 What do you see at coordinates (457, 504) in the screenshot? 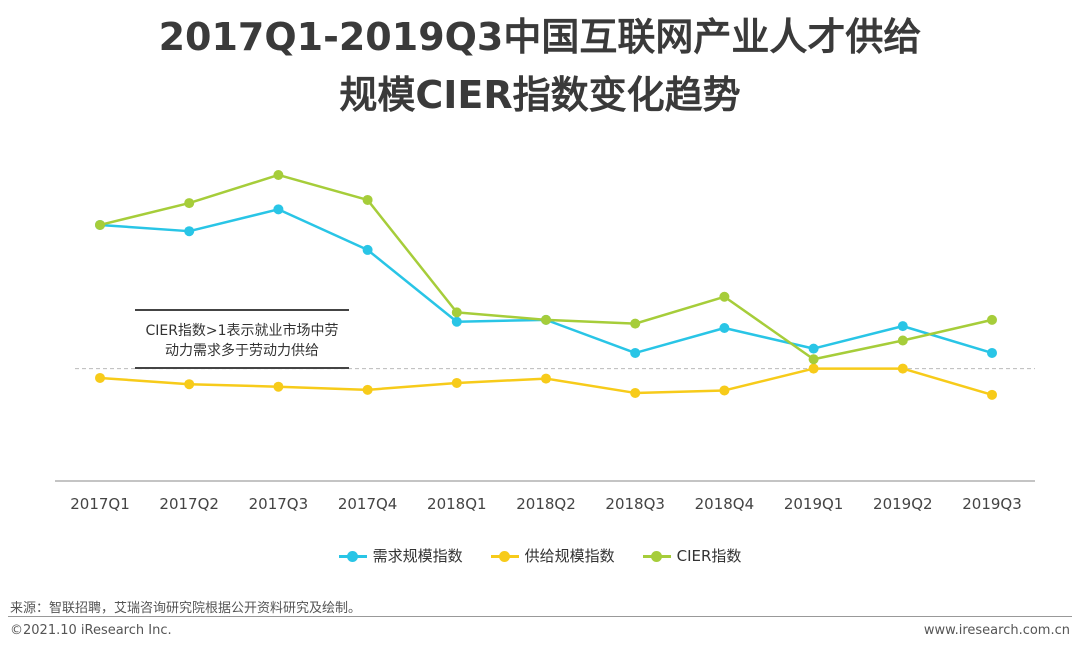
I see `x-tick-label: 2018Q1` at bounding box center [457, 504].